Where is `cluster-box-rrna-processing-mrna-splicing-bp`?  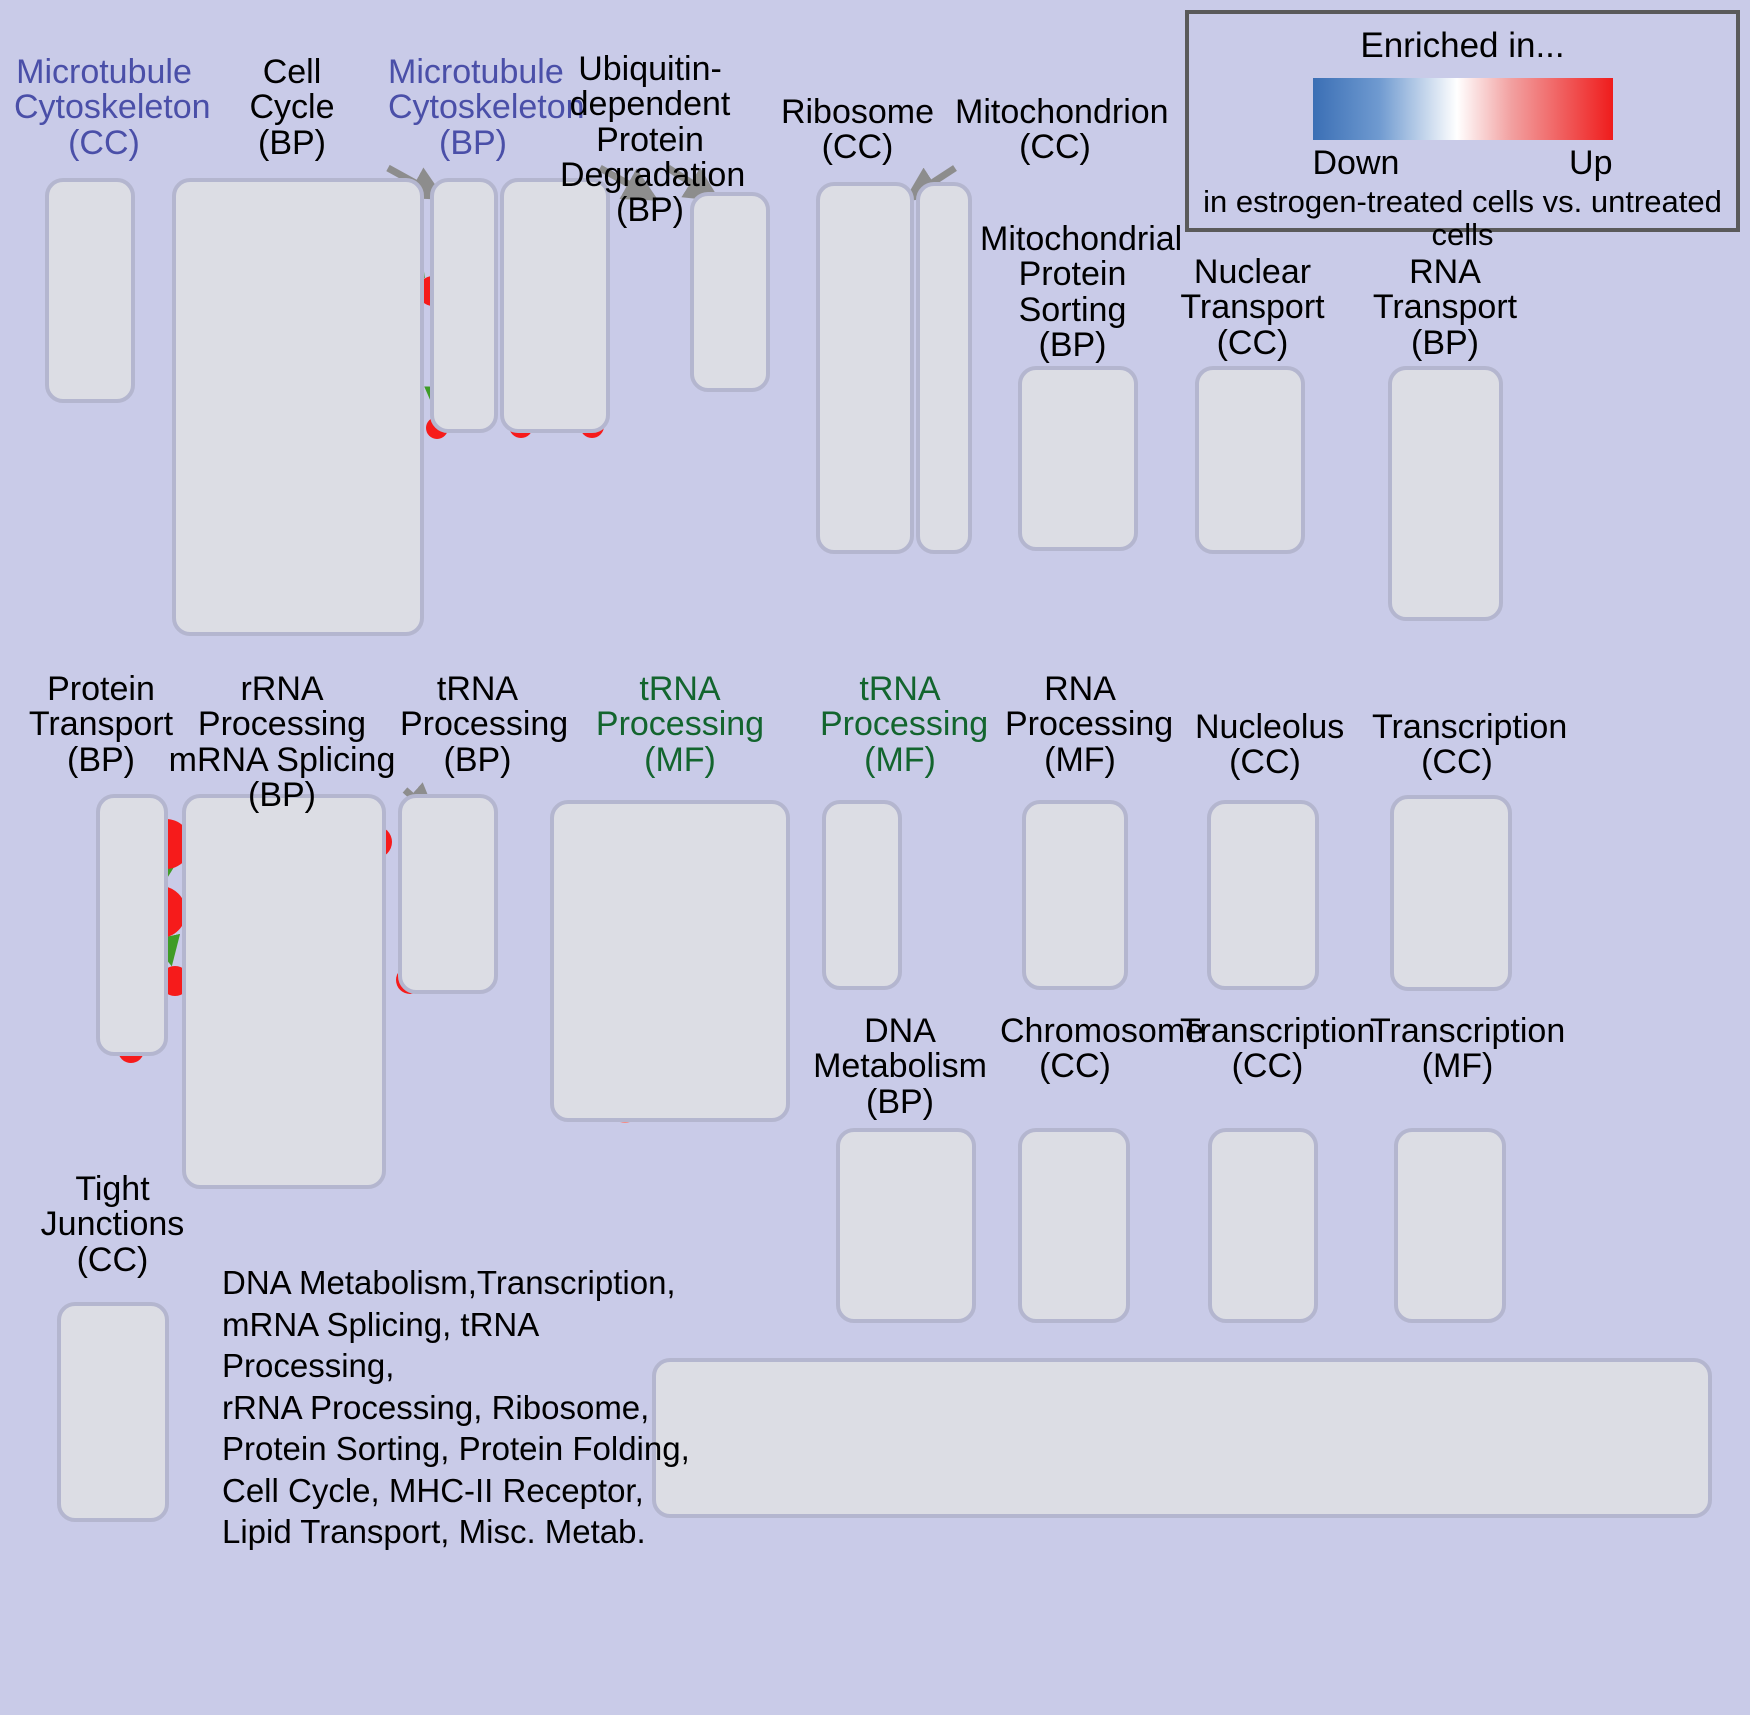
cluster-box-rrna-processing-mrna-splicing-bp is located at coordinates (284, 991).